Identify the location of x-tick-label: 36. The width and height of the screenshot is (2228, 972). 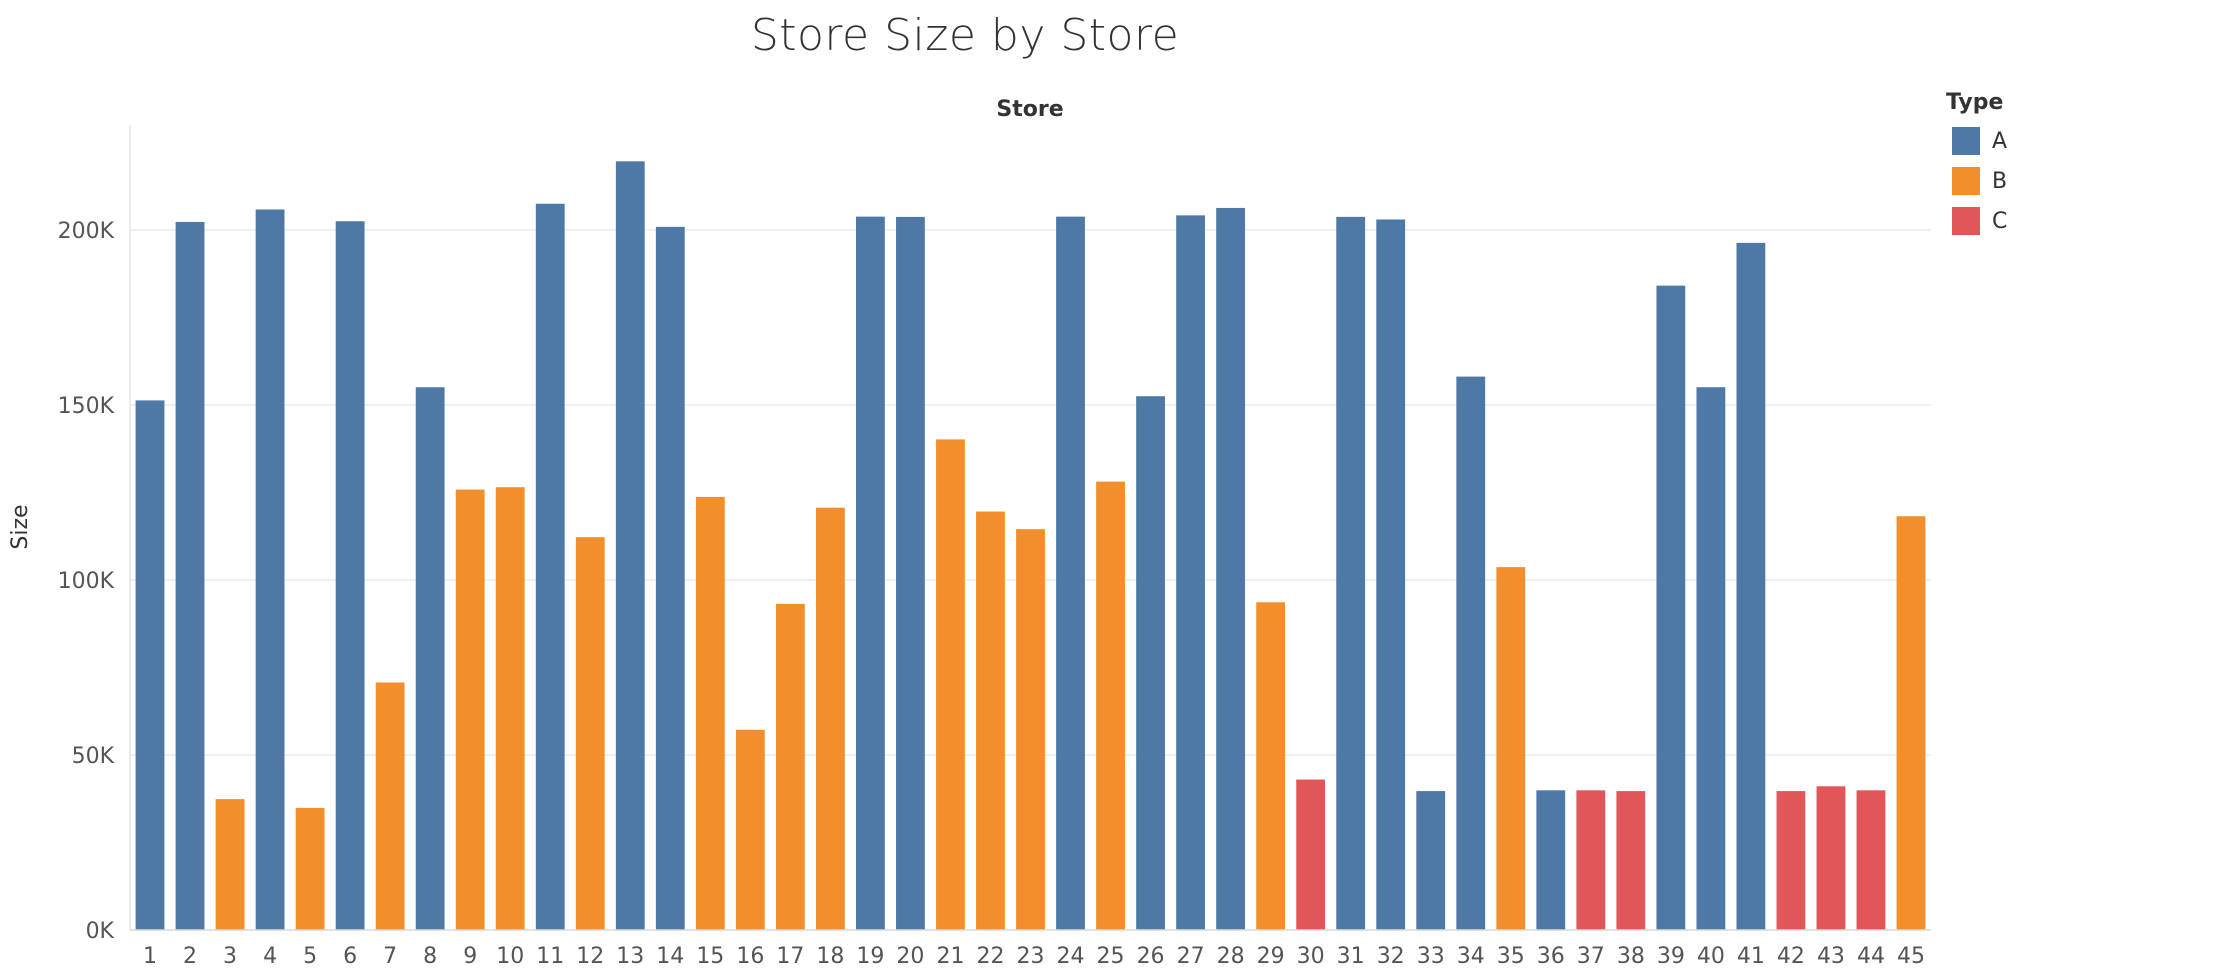
(1551, 956).